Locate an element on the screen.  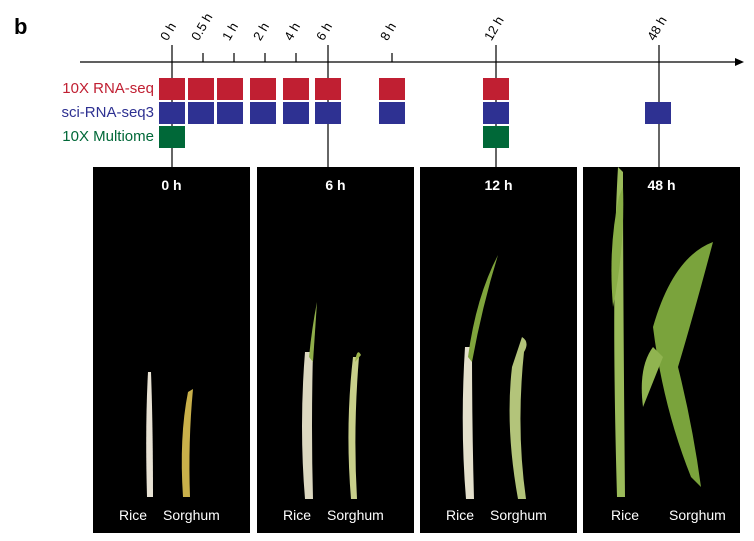
photo-title: 0 h is located at coordinates (171, 185).